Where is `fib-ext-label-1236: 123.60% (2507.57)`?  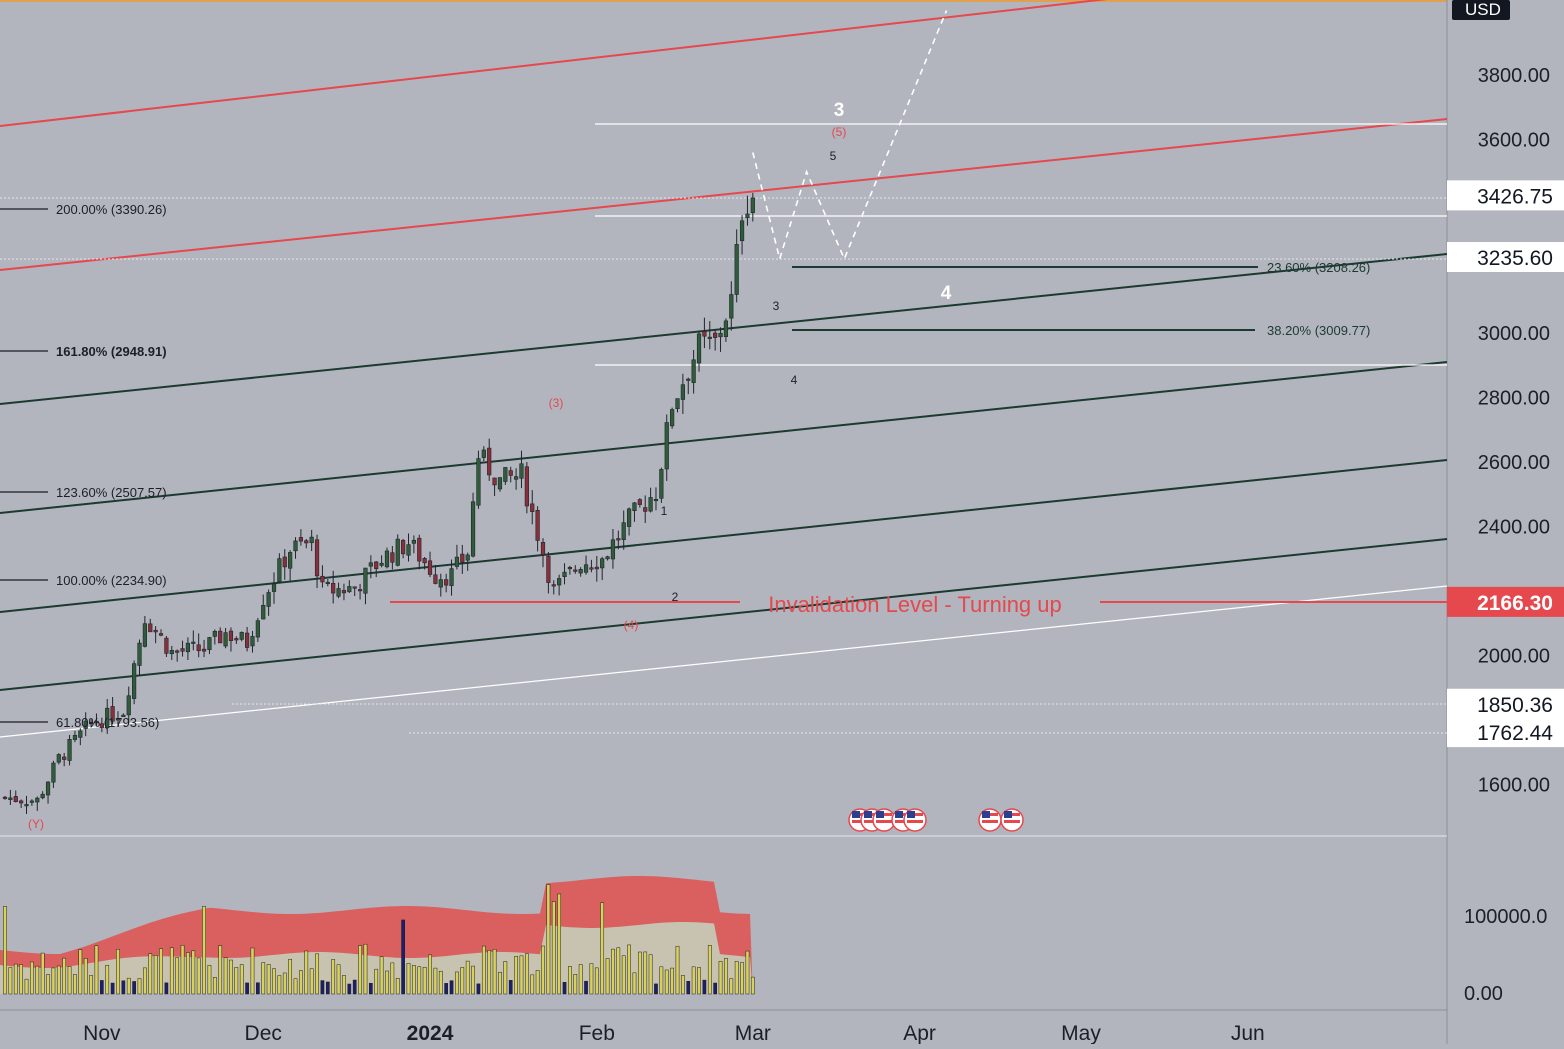 fib-ext-label-1236: 123.60% (2507.57) is located at coordinates (111, 492).